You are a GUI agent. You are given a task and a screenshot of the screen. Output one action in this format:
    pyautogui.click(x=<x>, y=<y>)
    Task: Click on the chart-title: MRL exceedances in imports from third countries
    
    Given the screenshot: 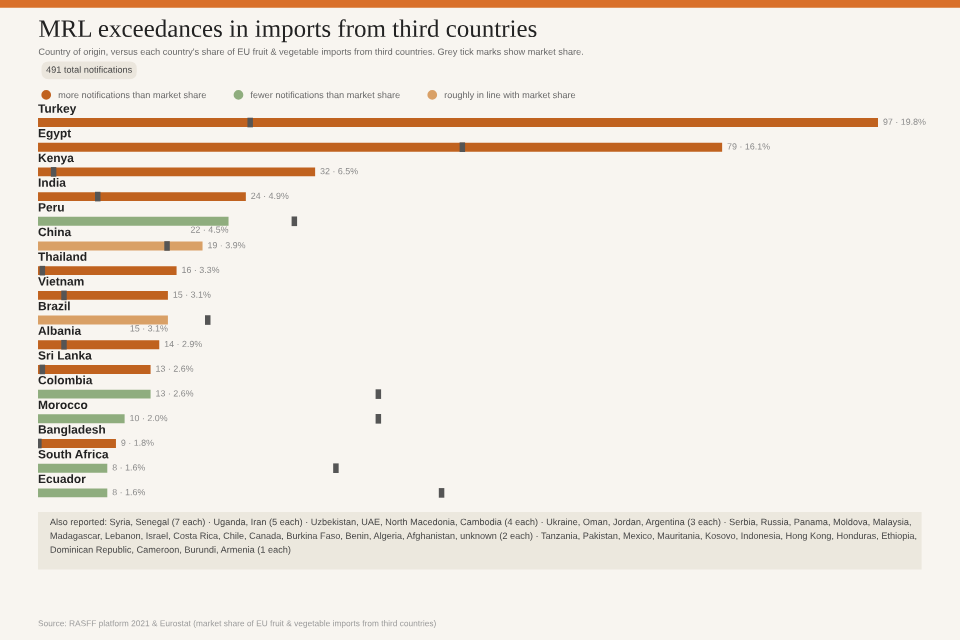 What is the action you would take?
    pyautogui.click(x=288, y=31)
    